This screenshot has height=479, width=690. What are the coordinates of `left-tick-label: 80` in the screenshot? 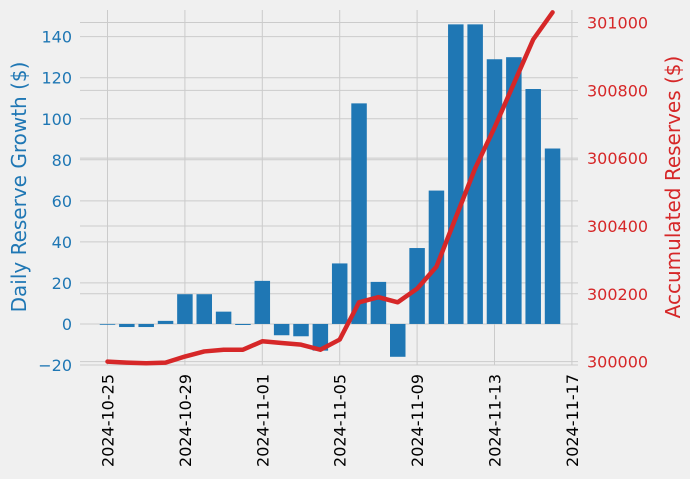 It's located at (62, 160).